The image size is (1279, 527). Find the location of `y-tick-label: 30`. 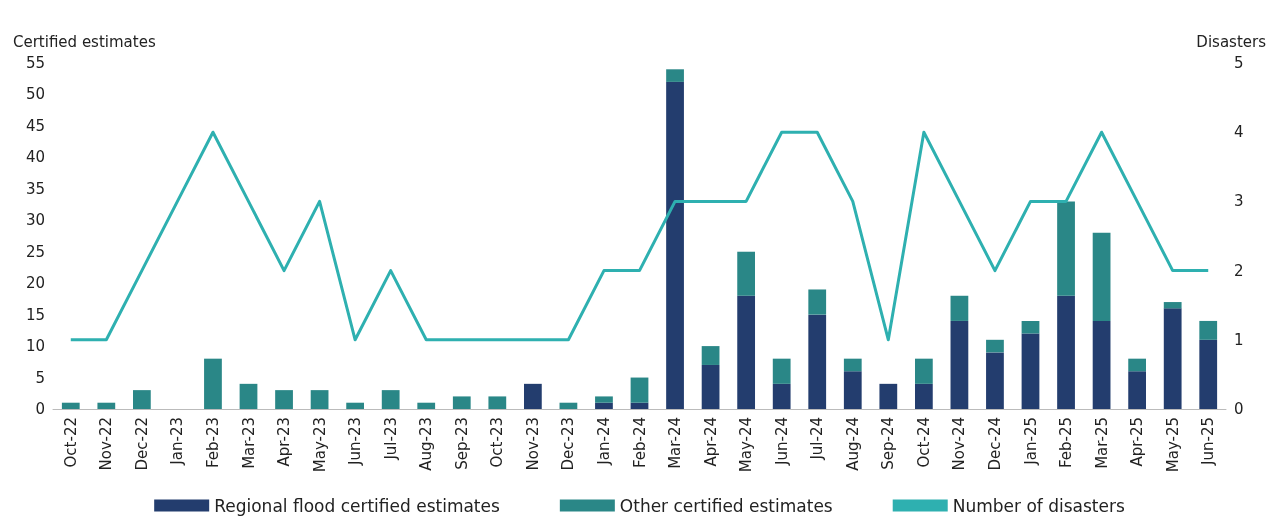

y-tick-label: 30 is located at coordinates (35, 220).